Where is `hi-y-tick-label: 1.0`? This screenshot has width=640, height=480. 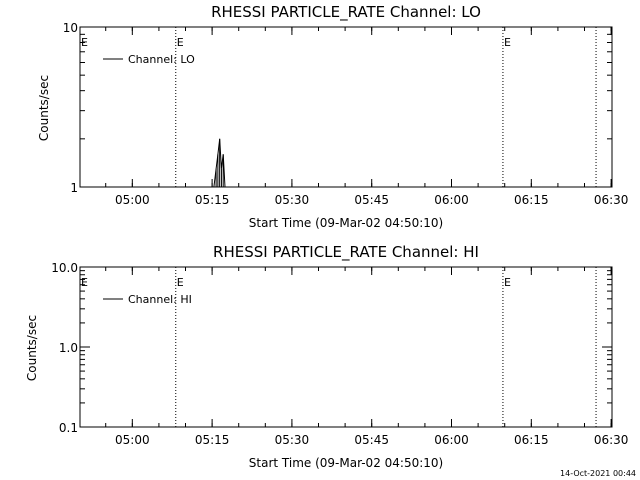 hi-y-tick-label: 1.0 is located at coordinates (68, 348).